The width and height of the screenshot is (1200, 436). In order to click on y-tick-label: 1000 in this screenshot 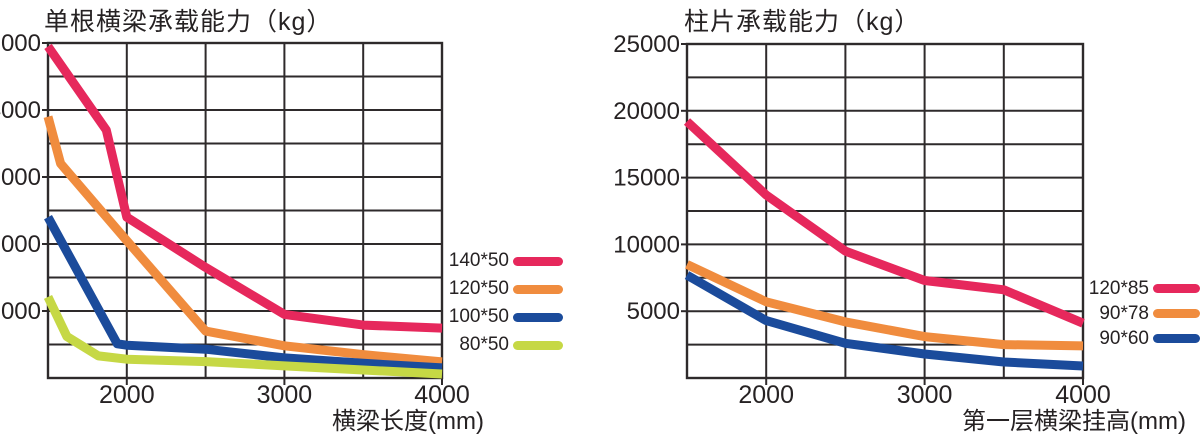, I will do `click(20, 311)`.